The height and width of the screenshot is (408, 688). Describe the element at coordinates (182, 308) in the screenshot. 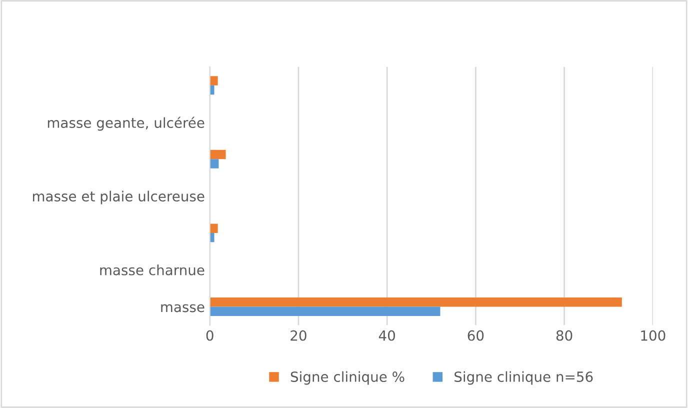

I see `y-tick-label: masse` at that location.